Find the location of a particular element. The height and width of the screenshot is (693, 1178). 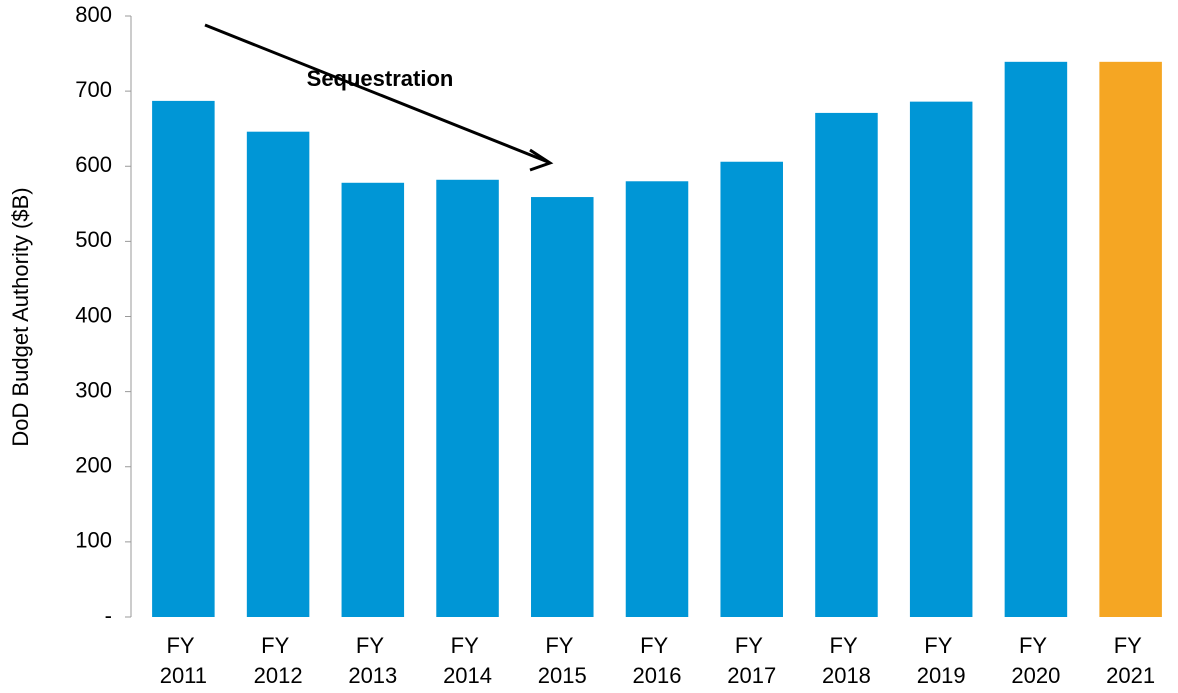

y-tick-label: - is located at coordinates (108, 615).